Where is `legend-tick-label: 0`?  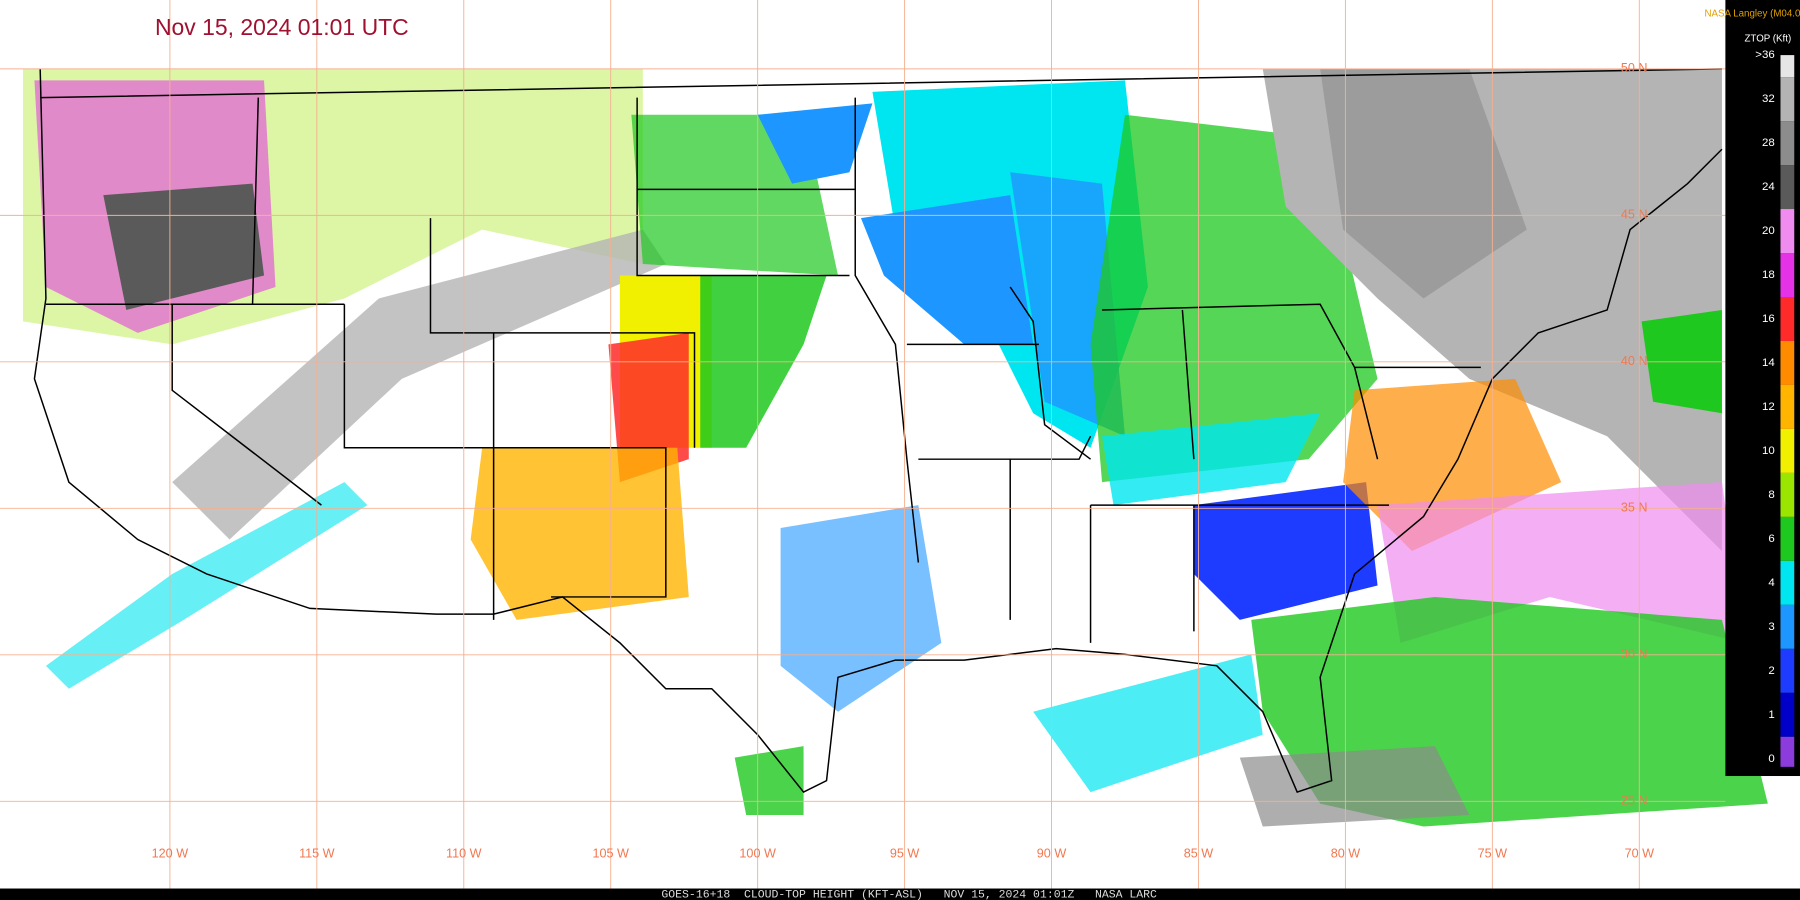
legend-tick-label: 0 is located at coordinates (1771, 759).